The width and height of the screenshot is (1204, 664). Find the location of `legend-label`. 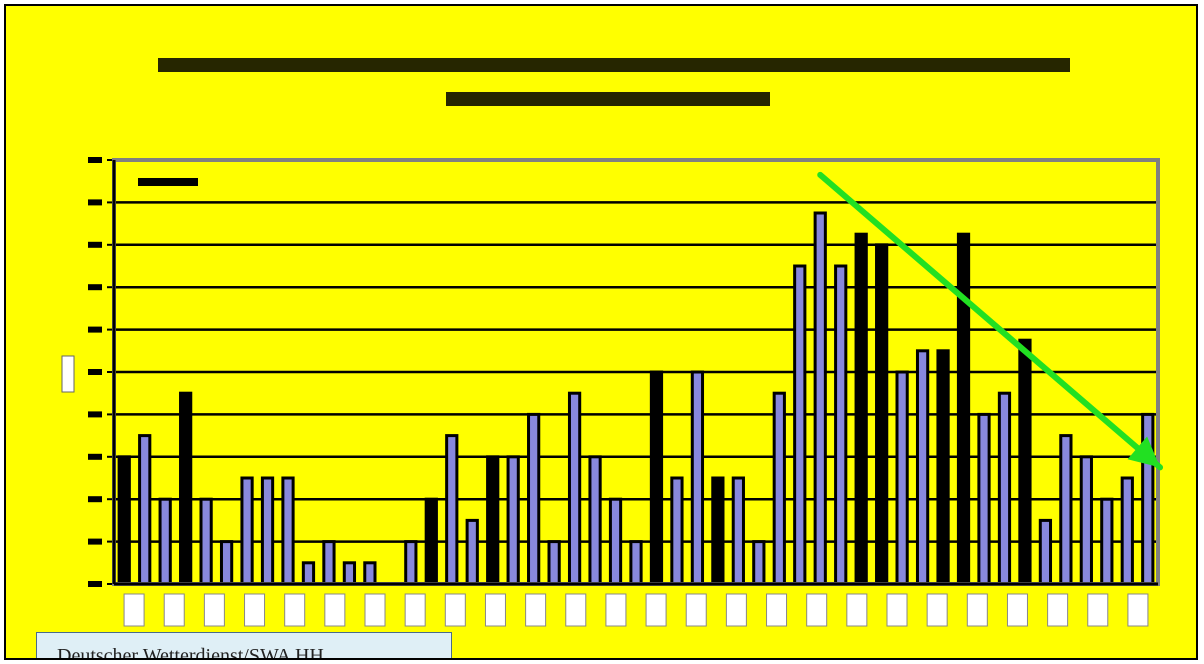

legend-label is located at coordinates (168, 182).